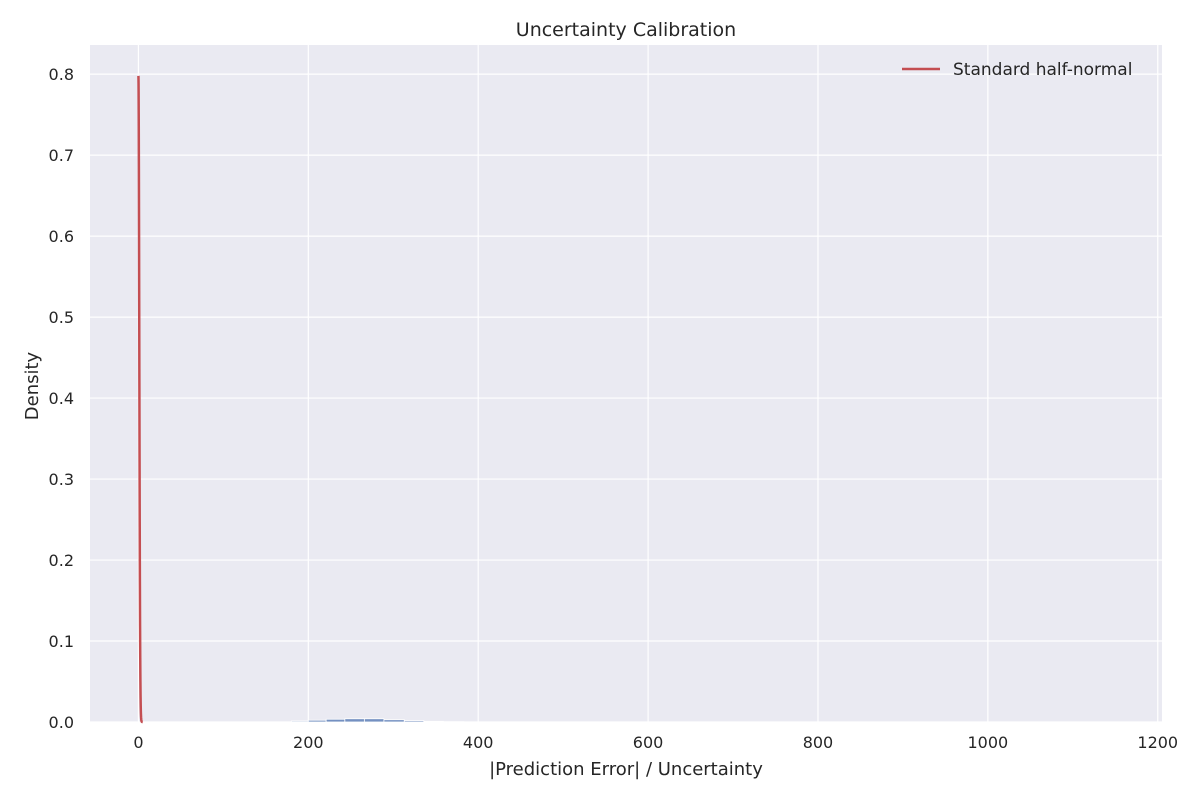 This screenshot has width=1200, height=800. I want to click on legend-label: Standard half-normal, so click(1042, 70).